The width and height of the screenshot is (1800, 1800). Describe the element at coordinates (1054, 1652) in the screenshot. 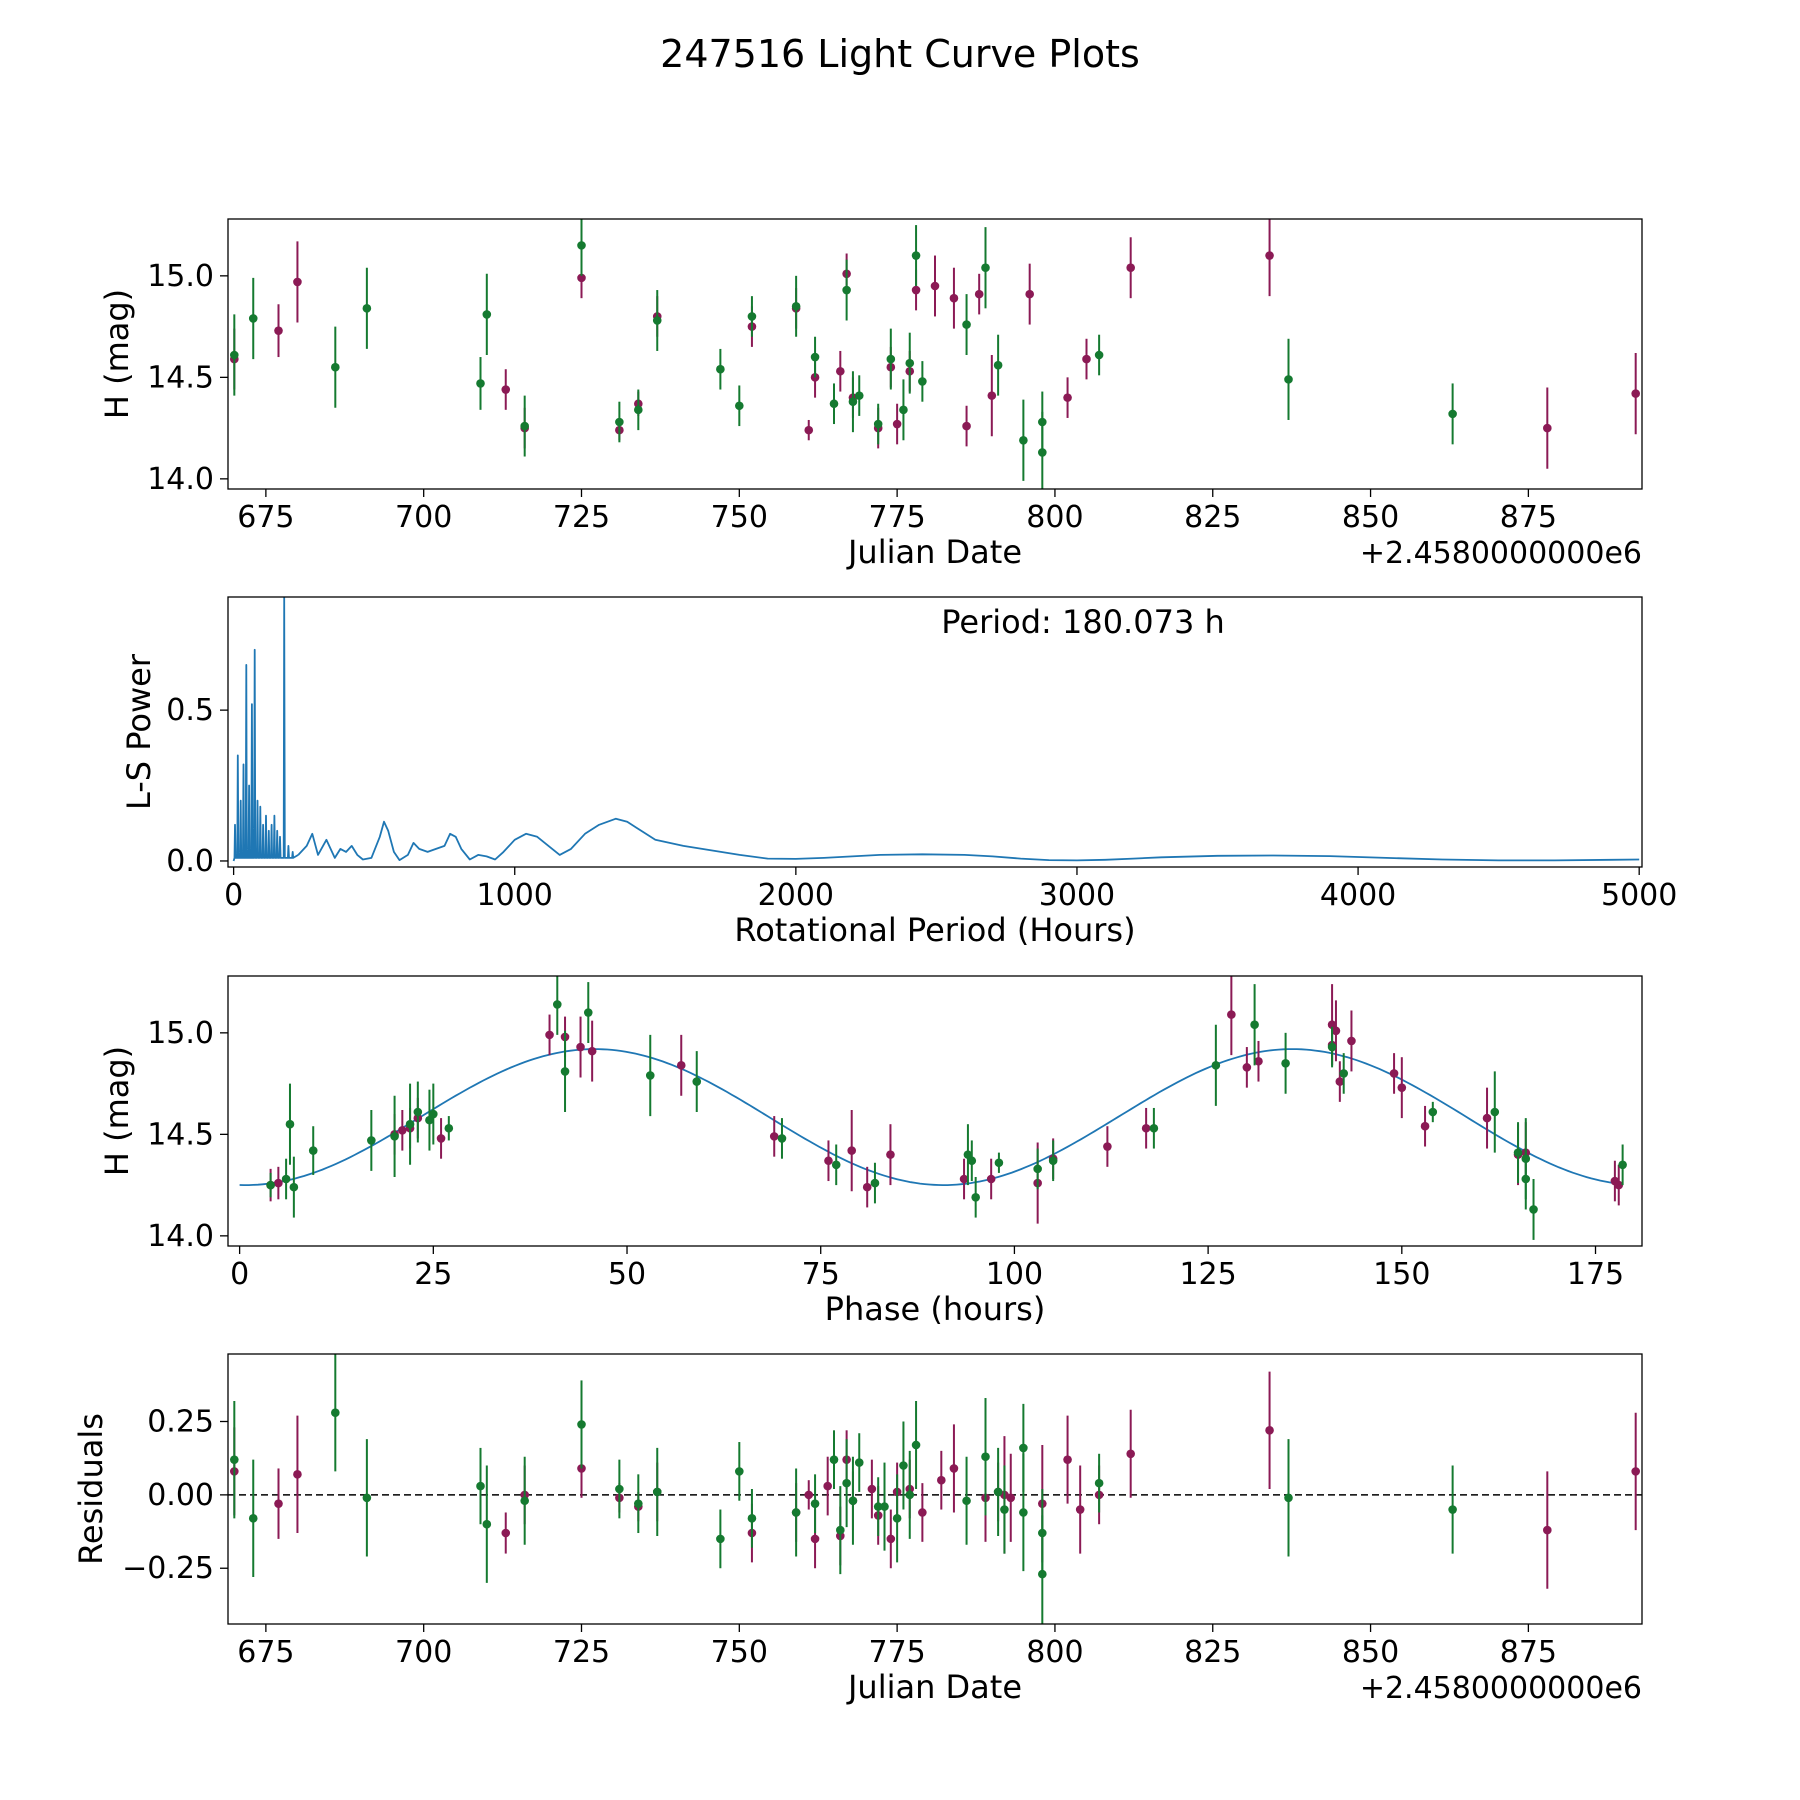

I see `residuals-xtick-label: 800` at that location.